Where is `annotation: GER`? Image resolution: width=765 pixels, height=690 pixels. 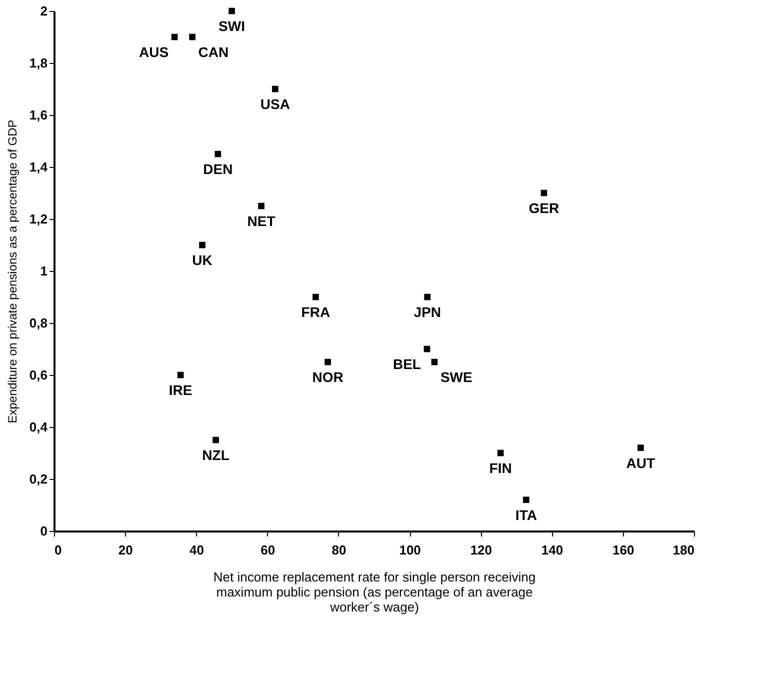 annotation: GER is located at coordinates (544, 208).